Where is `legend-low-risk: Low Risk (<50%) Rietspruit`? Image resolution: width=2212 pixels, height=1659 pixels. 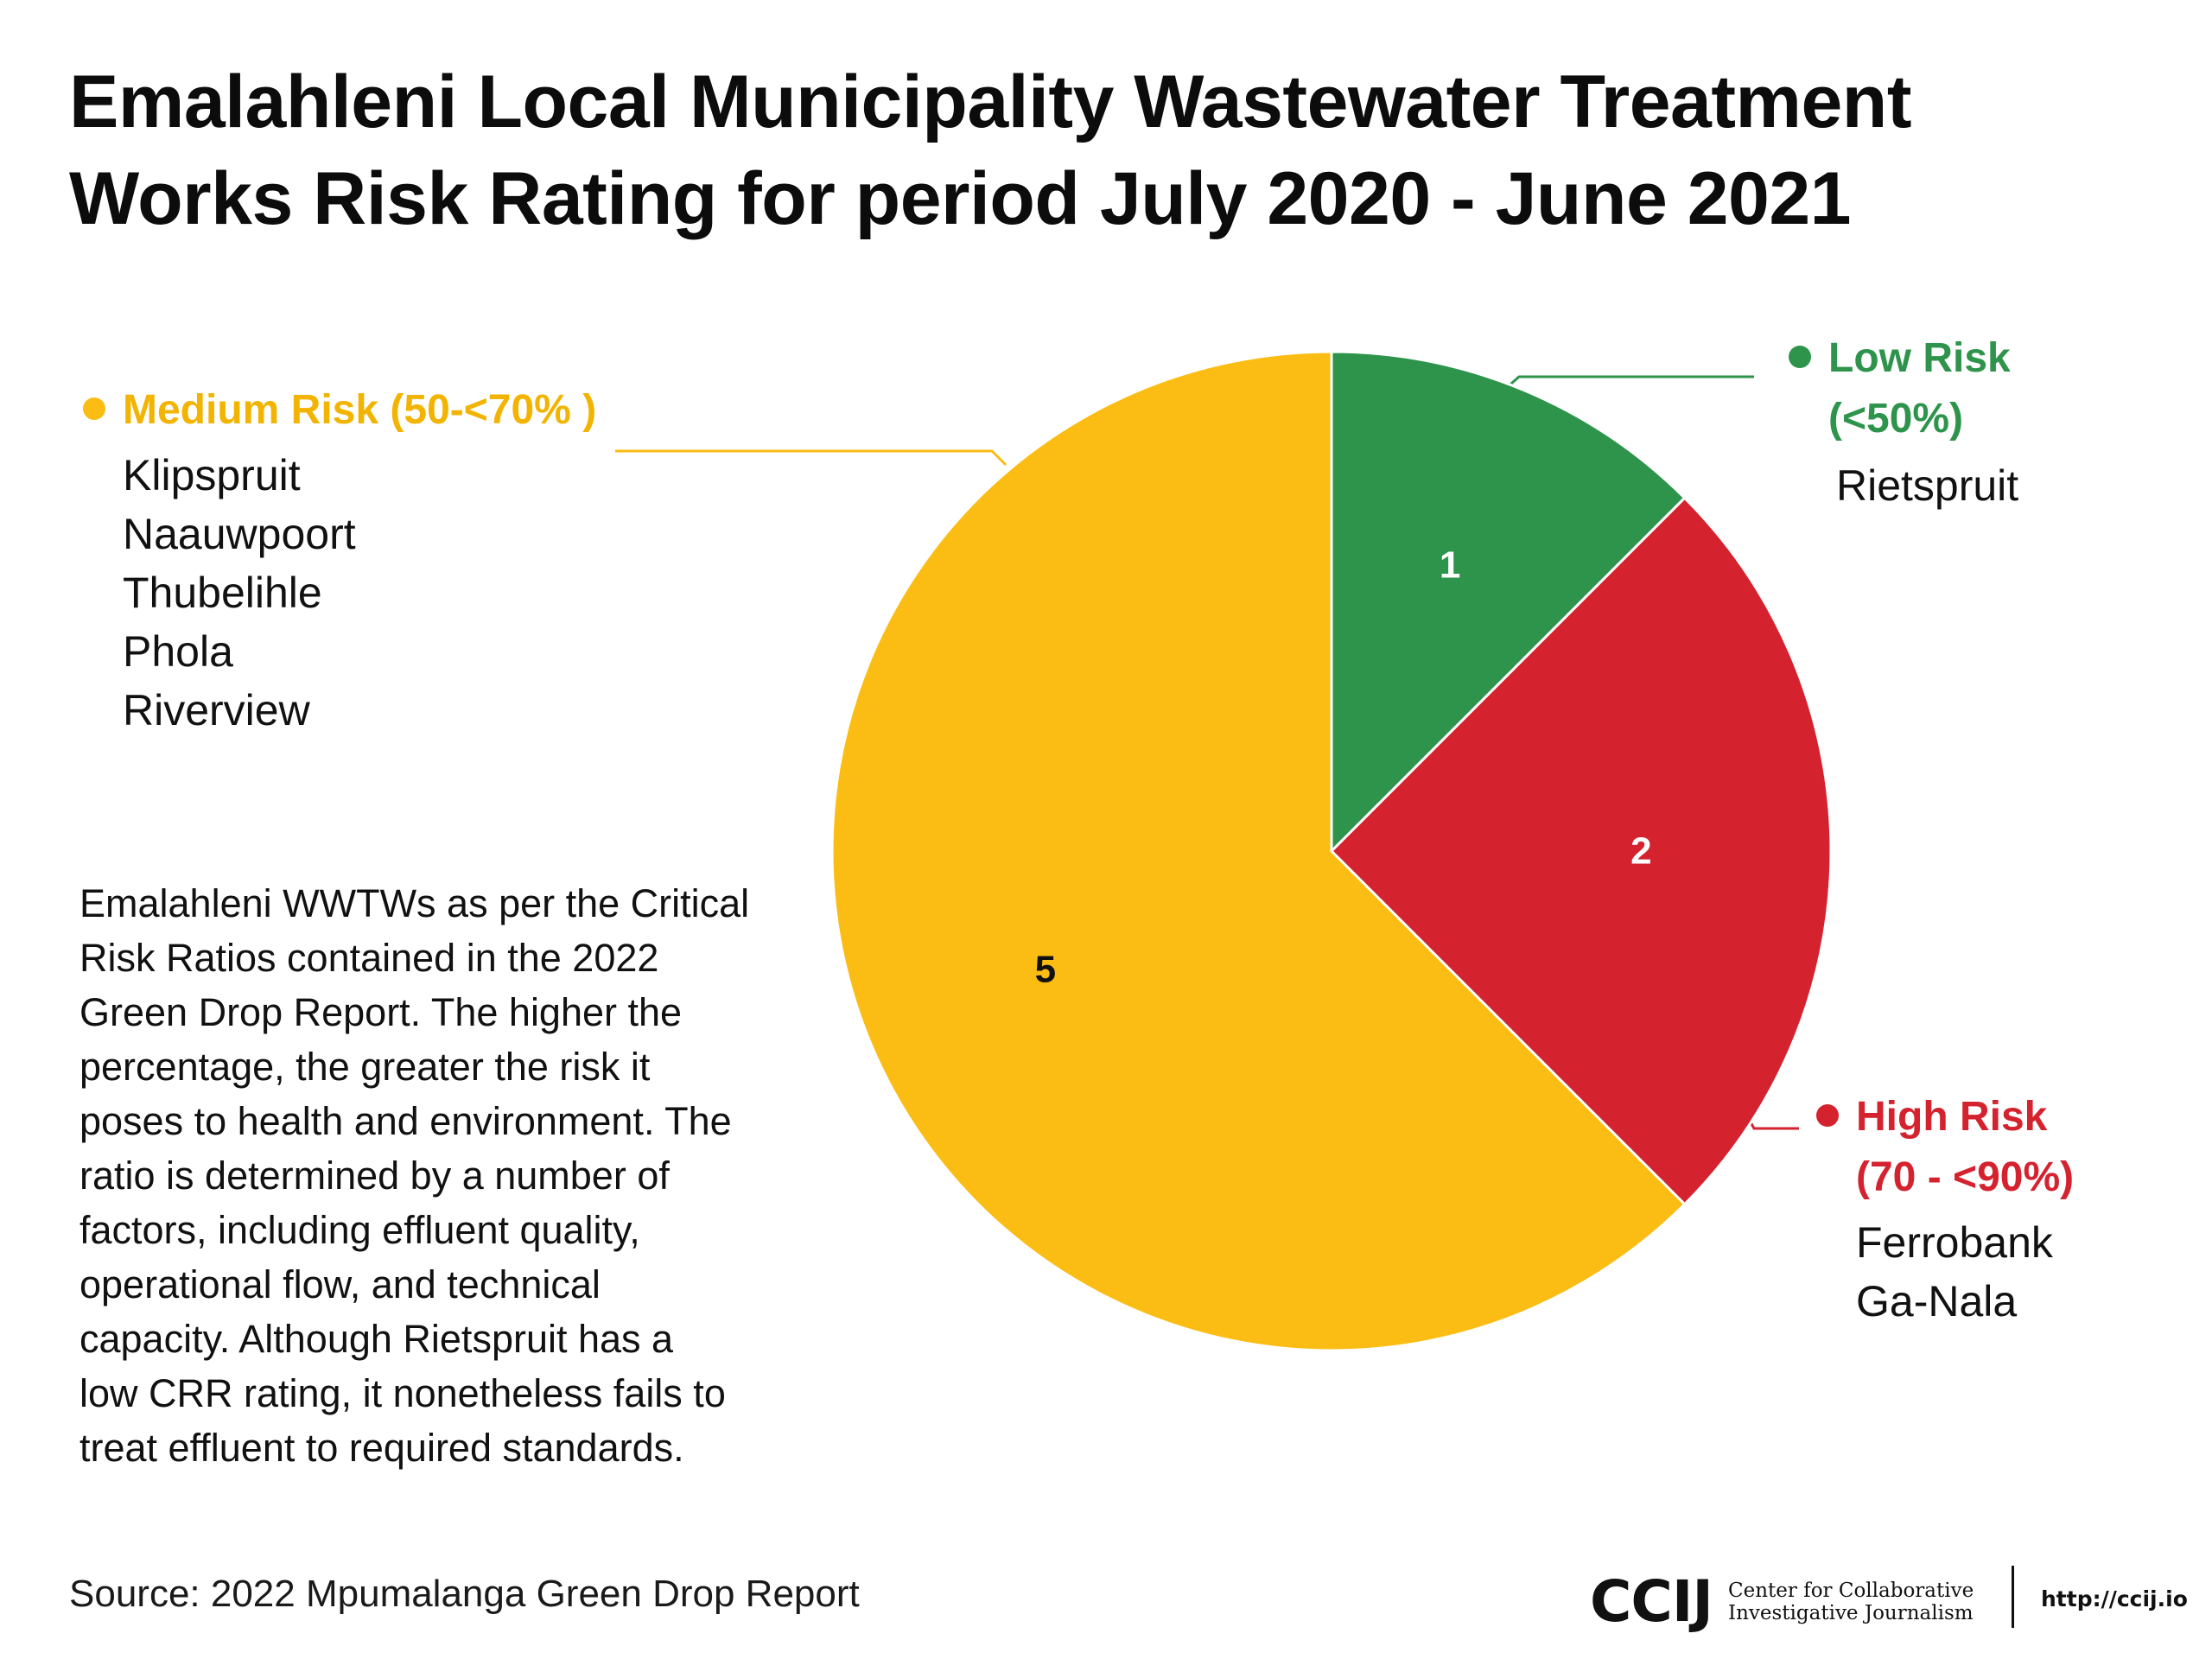
legend-low-risk: Low Risk (<50%) Rietspruit is located at coordinates (1903, 421).